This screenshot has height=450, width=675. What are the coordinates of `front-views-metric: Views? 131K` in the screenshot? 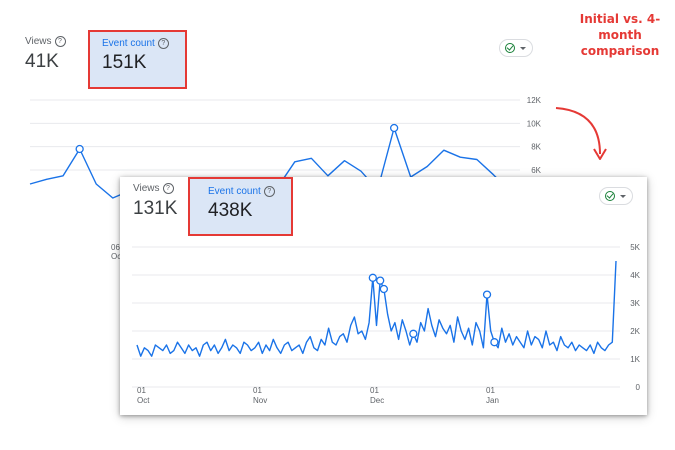 It's located at (155, 201).